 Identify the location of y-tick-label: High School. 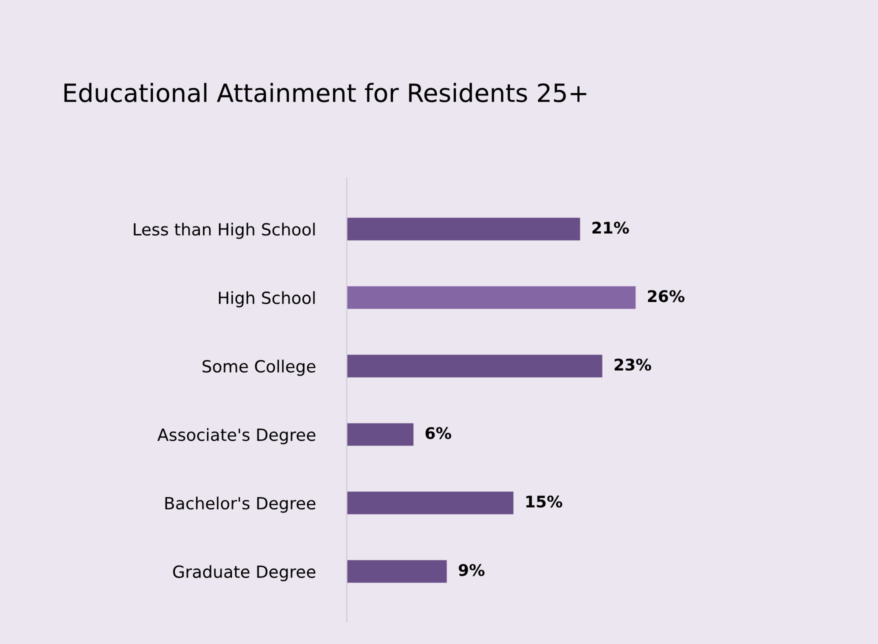
(266, 299).